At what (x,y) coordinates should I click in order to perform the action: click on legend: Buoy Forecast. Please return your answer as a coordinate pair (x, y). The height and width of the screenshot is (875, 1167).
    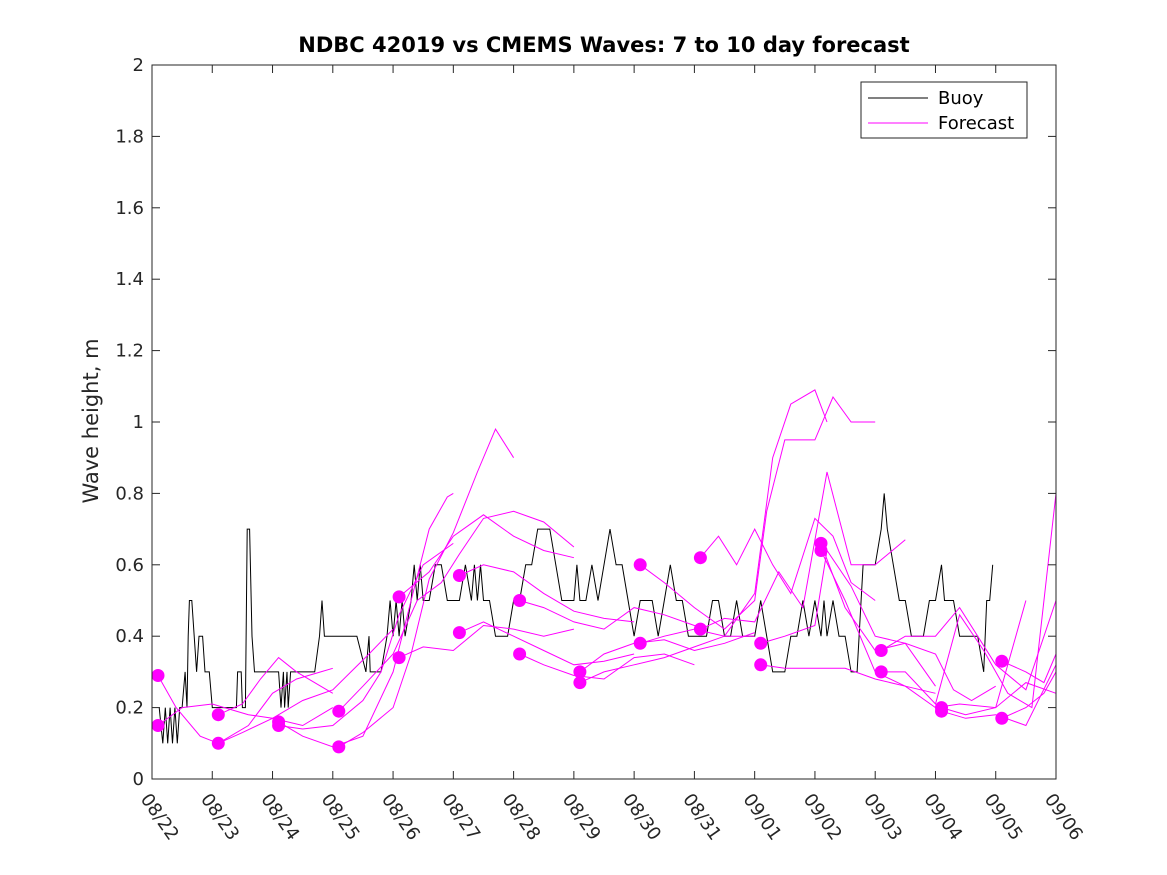
    Looking at the image, I should click on (944, 110).